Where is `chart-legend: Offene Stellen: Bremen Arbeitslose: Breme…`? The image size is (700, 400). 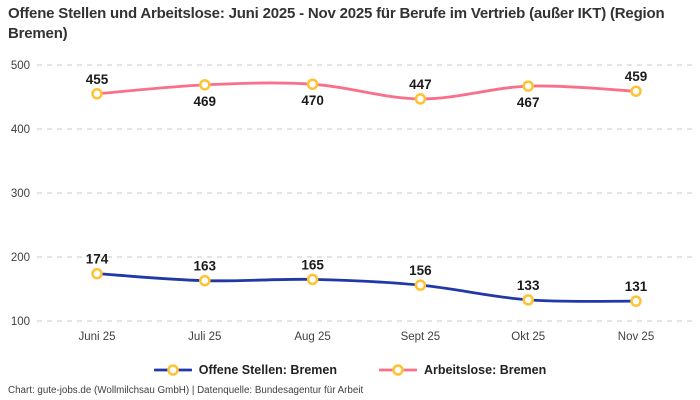 chart-legend: Offene Stellen: Bremen Arbeitslose: Breme… is located at coordinates (350, 370).